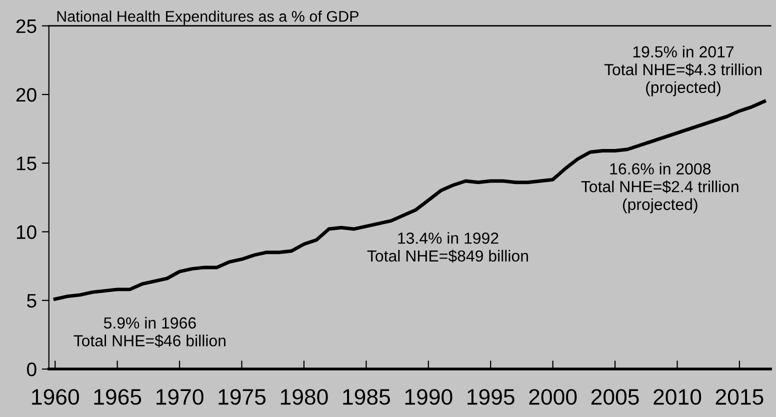 This screenshot has width=776, height=417. I want to click on y-tick-label: 20, so click(26, 95).